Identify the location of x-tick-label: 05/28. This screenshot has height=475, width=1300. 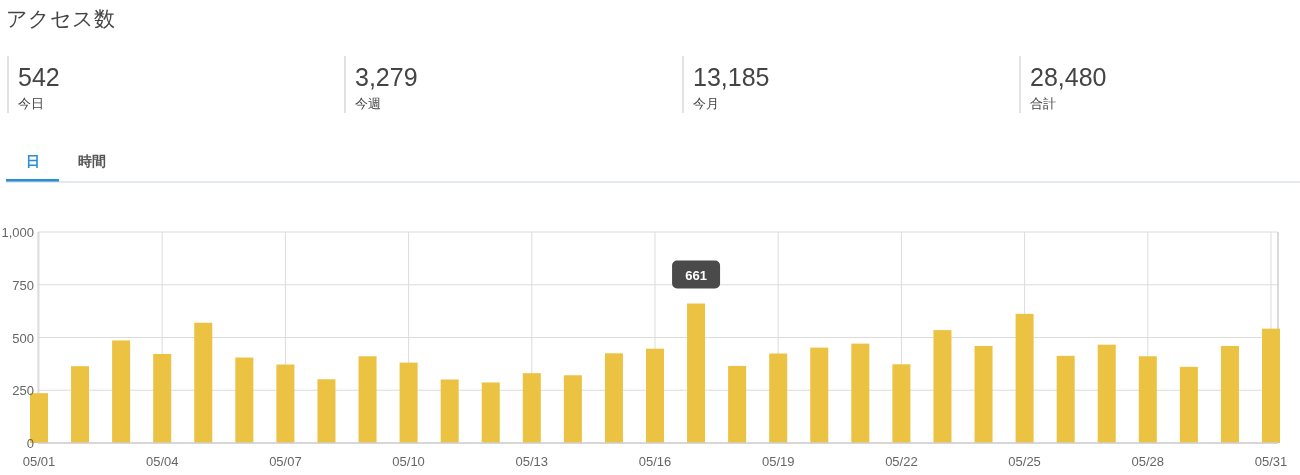
(1148, 461).